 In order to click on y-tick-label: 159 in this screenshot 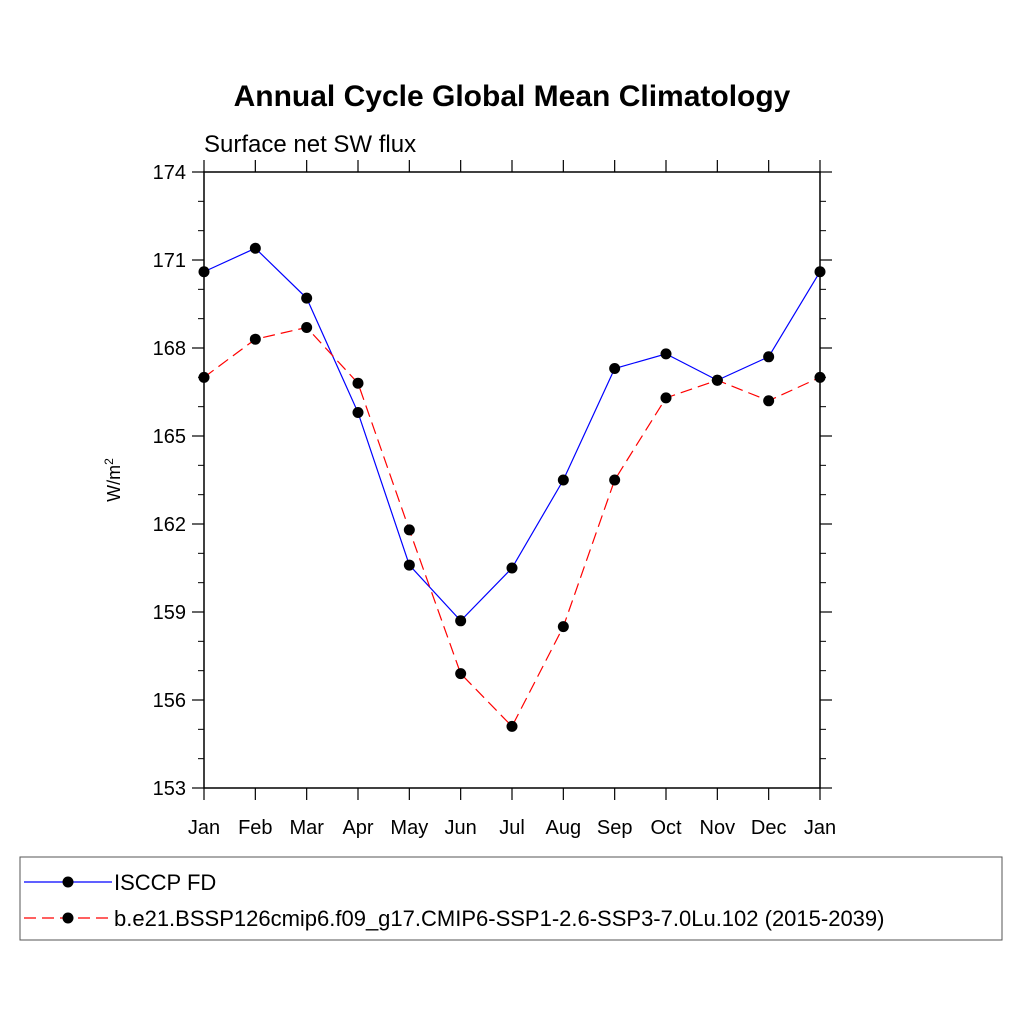, I will do `click(169, 613)`.